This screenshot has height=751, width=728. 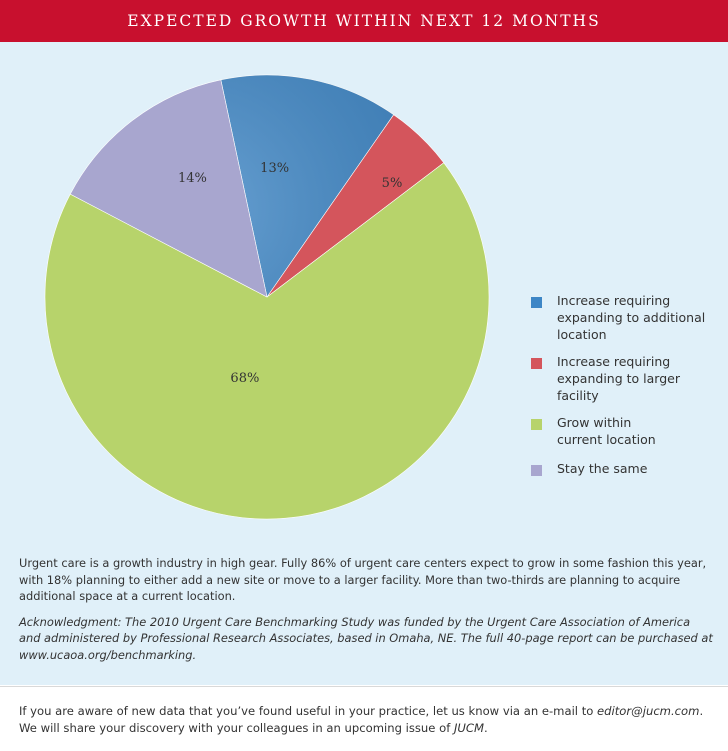 What do you see at coordinates (578, 395) in the screenshot?
I see `legend-label-2-line-3: facility` at bounding box center [578, 395].